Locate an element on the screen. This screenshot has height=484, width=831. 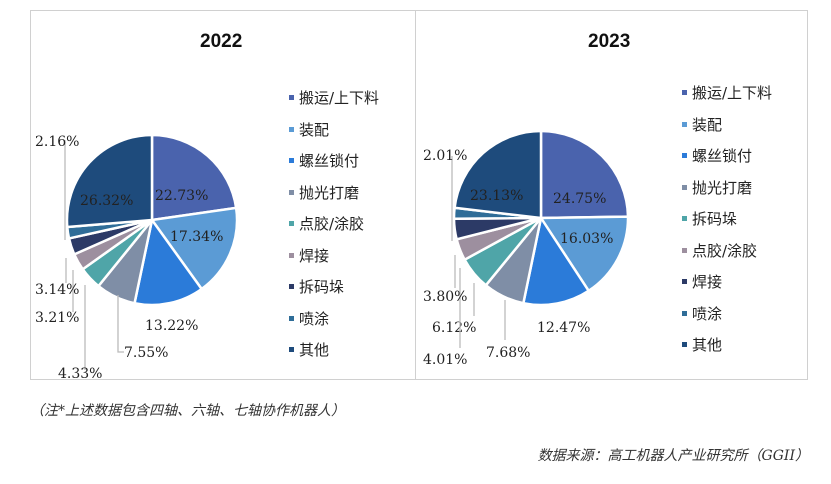
chart-title-2023: 2023 is located at coordinates (609, 41).